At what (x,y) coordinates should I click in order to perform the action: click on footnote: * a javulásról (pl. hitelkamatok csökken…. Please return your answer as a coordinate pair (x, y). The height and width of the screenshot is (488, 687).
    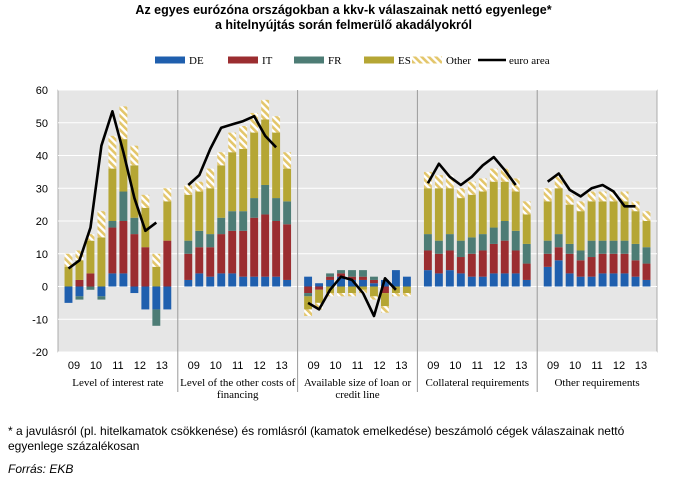
    Looking at the image, I should click on (316, 438).